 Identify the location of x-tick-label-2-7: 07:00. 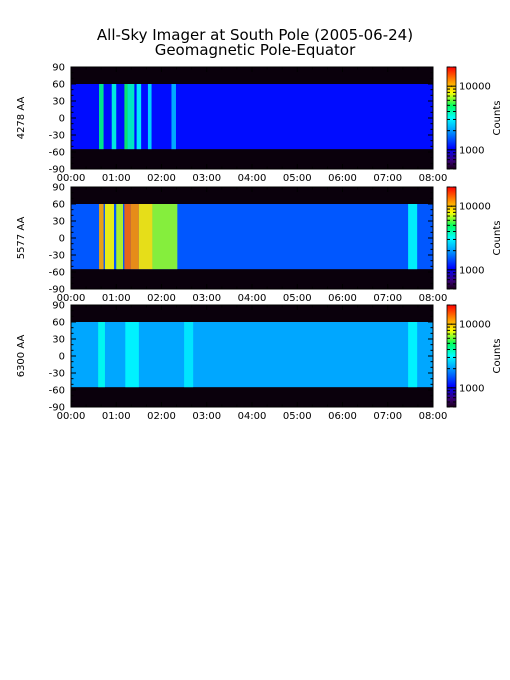
(387, 298).